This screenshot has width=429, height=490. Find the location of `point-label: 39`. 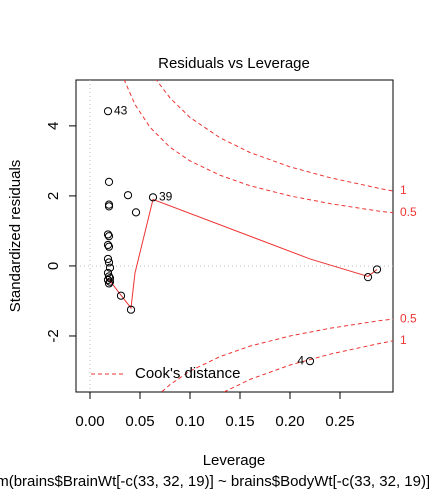

point-label: 39 is located at coordinates (166, 196).